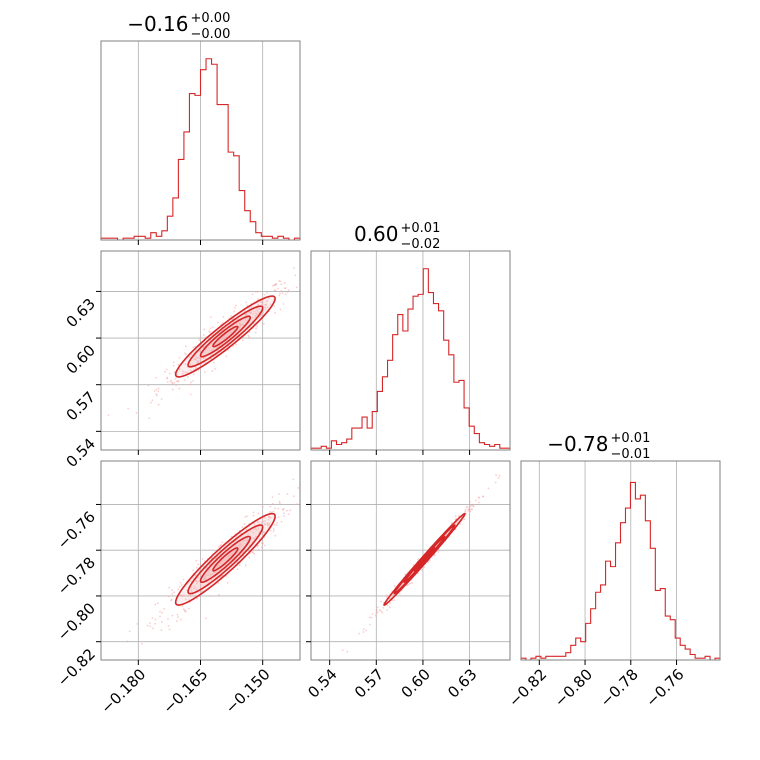 This screenshot has height=760, width=760. Describe the element at coordinates (200, 141) in the screenshot. I see `histogram-panel-p1` at that location.